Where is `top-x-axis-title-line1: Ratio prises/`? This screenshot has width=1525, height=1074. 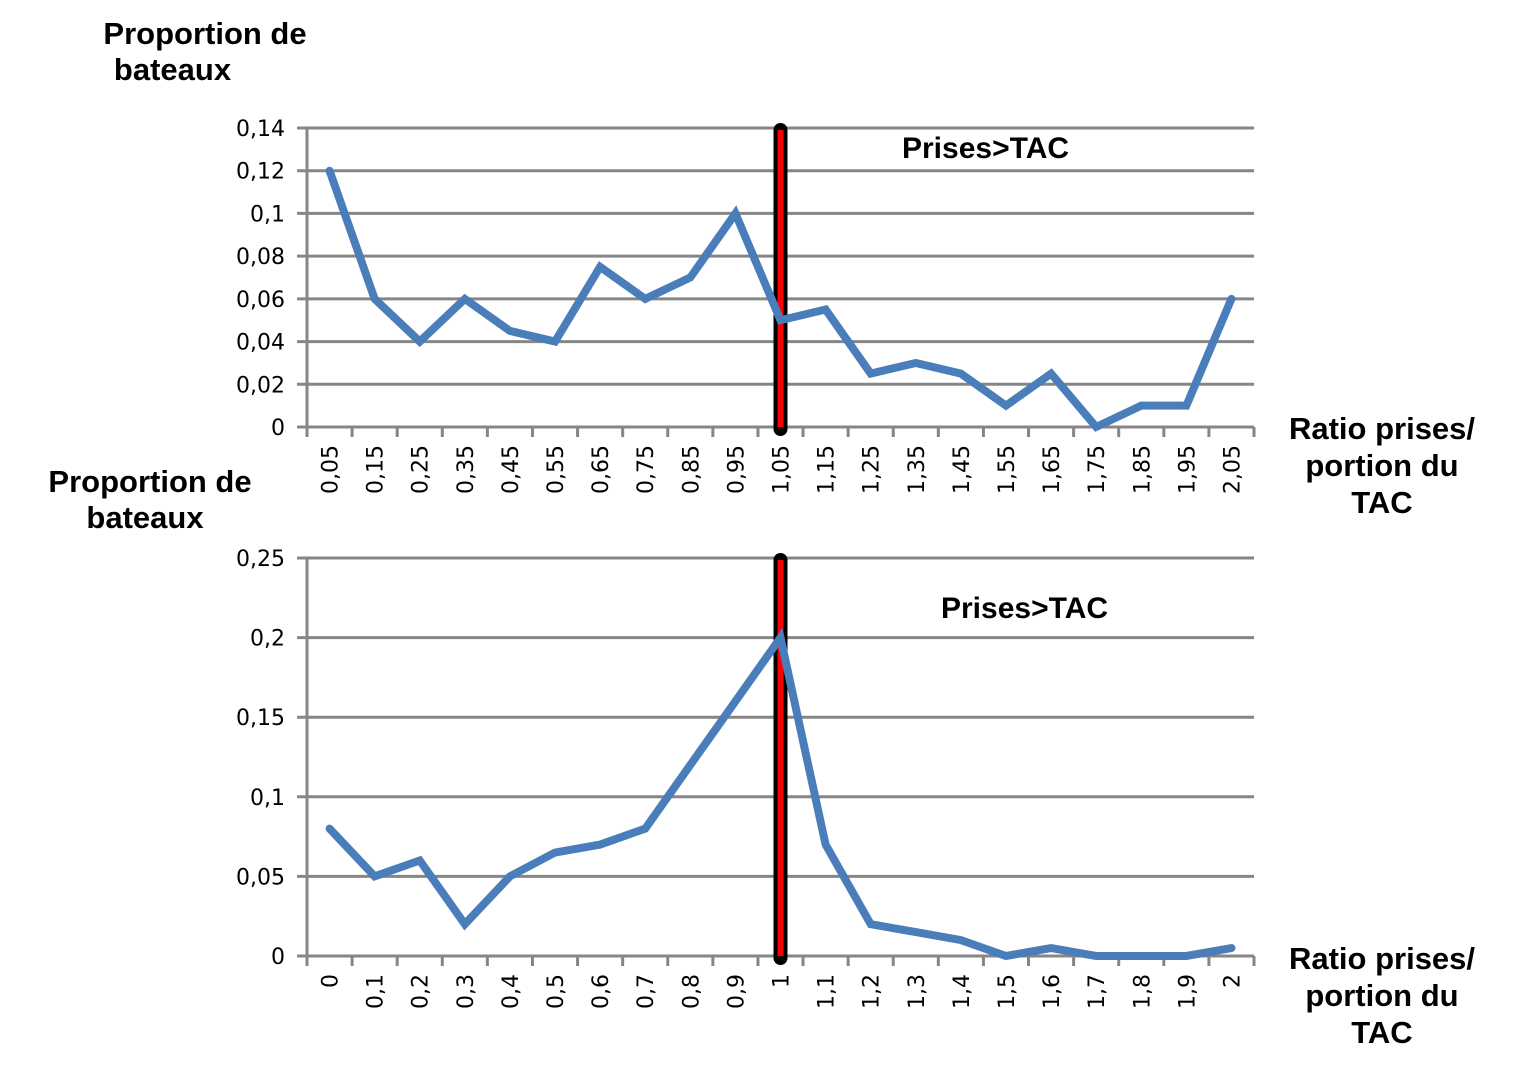 top-x-axis-title-line1: Ratio prises/ is located at coordinates (1382, 428).